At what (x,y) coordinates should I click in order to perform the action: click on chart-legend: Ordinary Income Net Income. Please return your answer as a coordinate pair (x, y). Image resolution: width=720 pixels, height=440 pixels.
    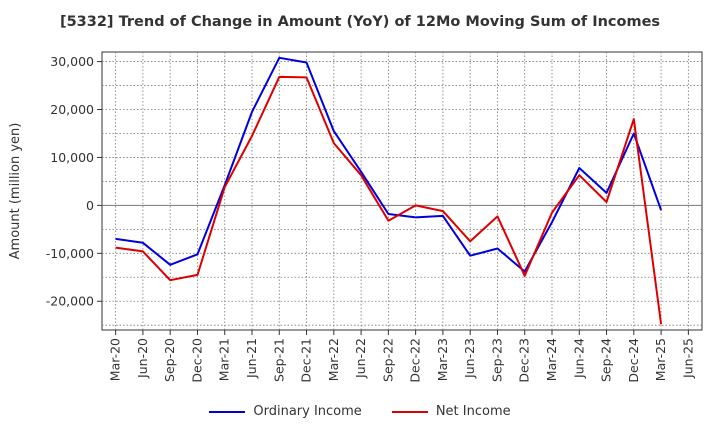
    Looking at the image, I should click on (360, 411).